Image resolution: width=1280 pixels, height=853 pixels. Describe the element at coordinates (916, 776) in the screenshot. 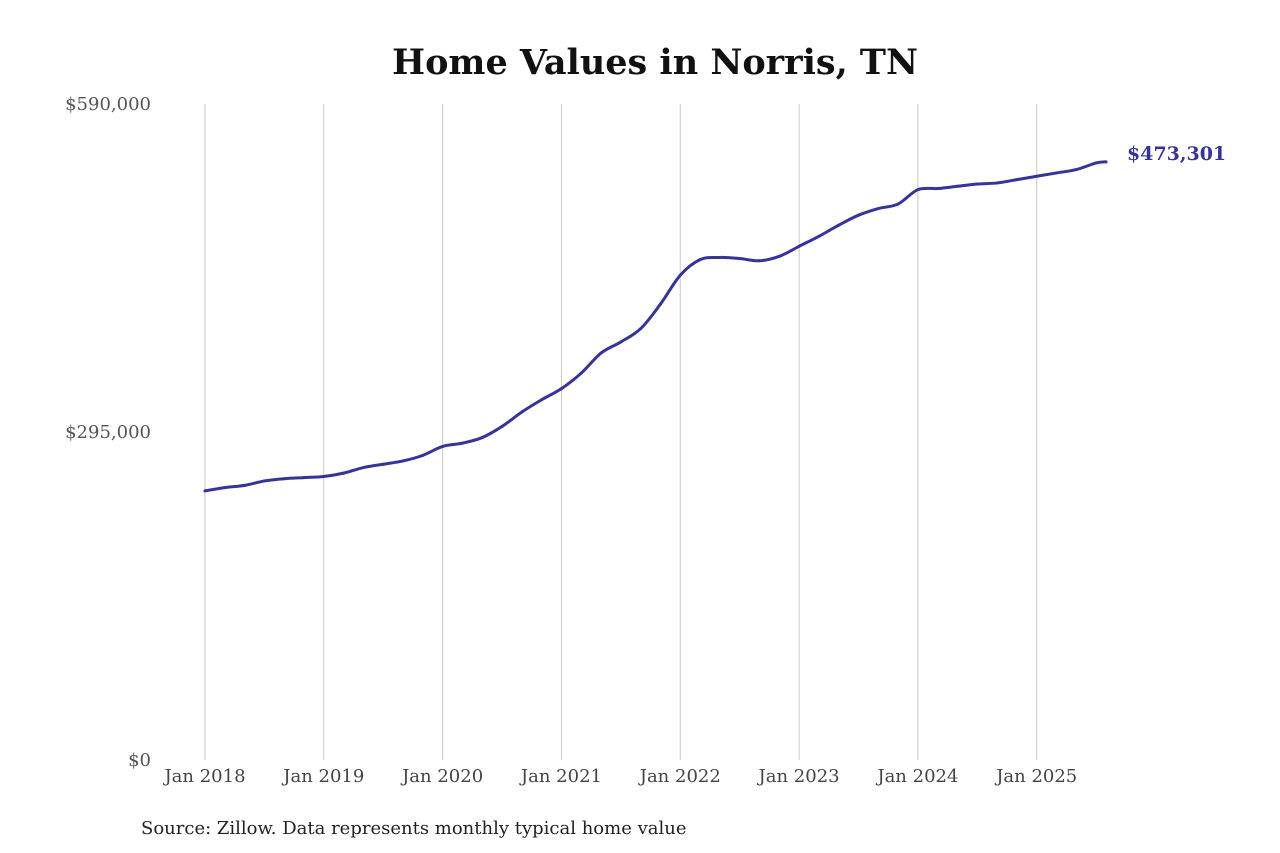

I see `x-tick-label: Jan 2024` at that location.